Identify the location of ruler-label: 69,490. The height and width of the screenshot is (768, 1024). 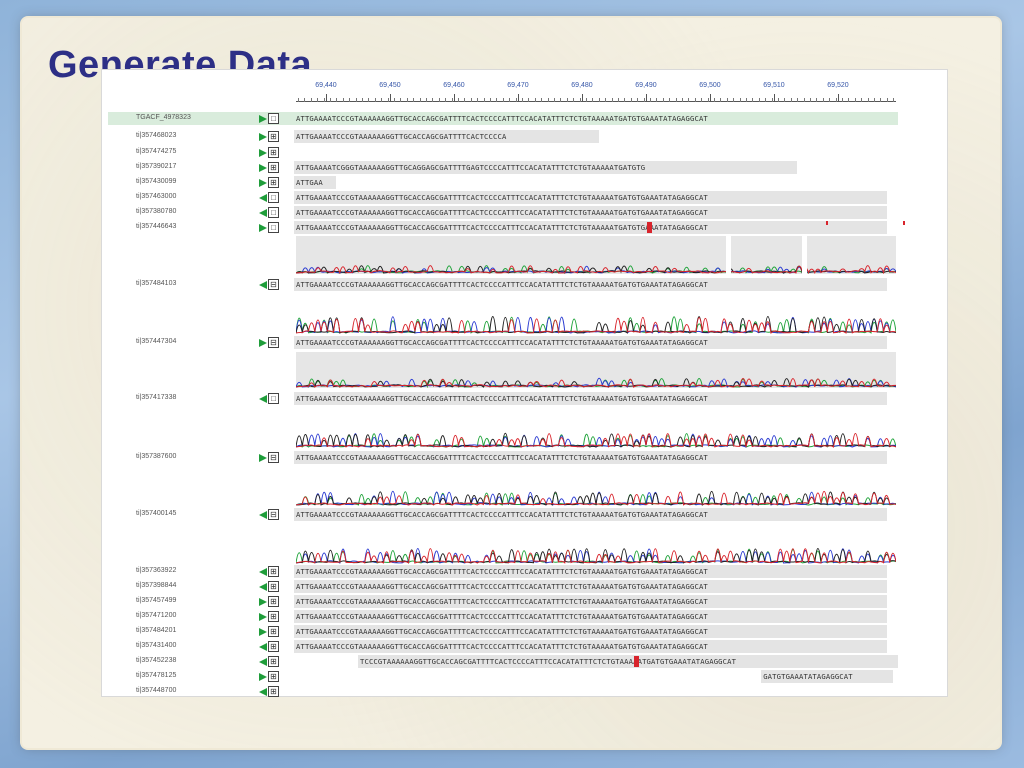
(646, 85).